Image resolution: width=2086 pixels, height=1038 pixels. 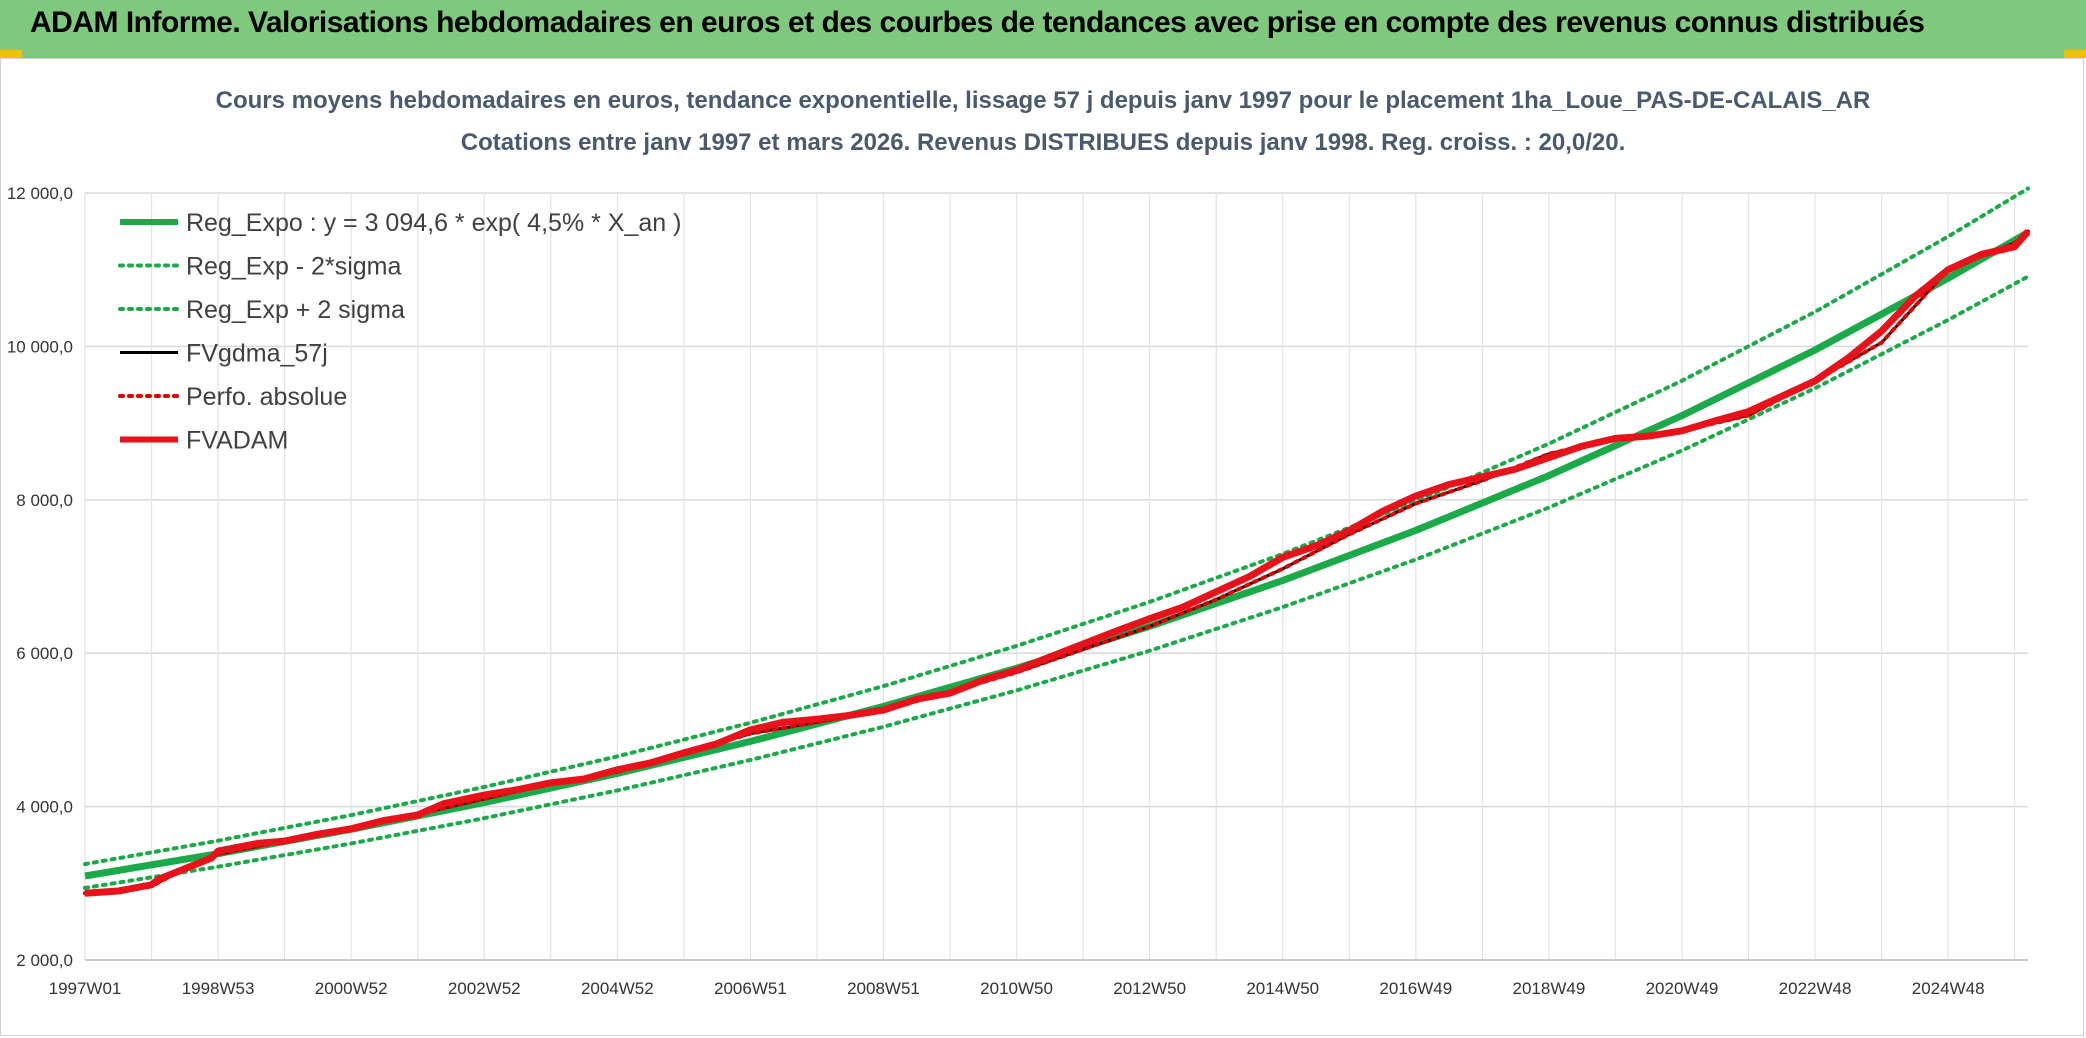 What do you see at coordinates (1149, 988) in the screenshot?
I see `x-tick-label: 2012W50` at bounding box center [1149, 988].